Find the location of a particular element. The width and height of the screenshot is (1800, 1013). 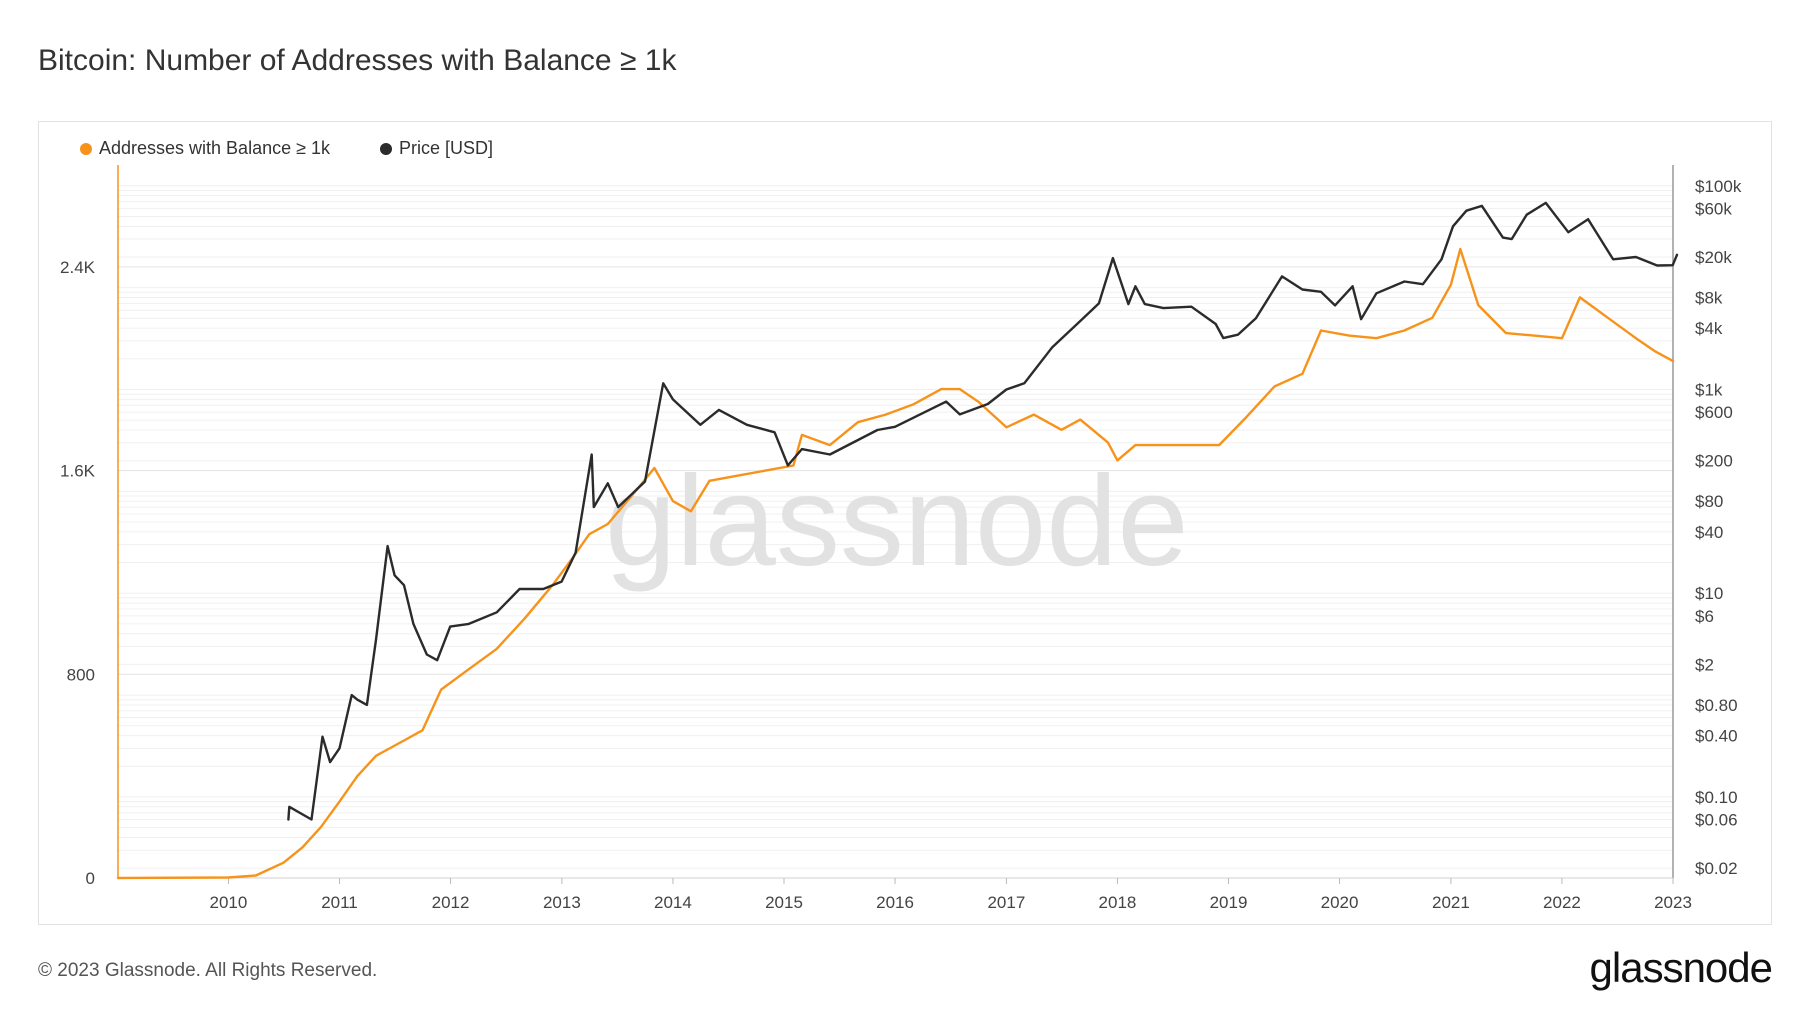

copyright-footer: © 2023 Glassnode. All Rights Reserved. is located at coordinates (208, 970).